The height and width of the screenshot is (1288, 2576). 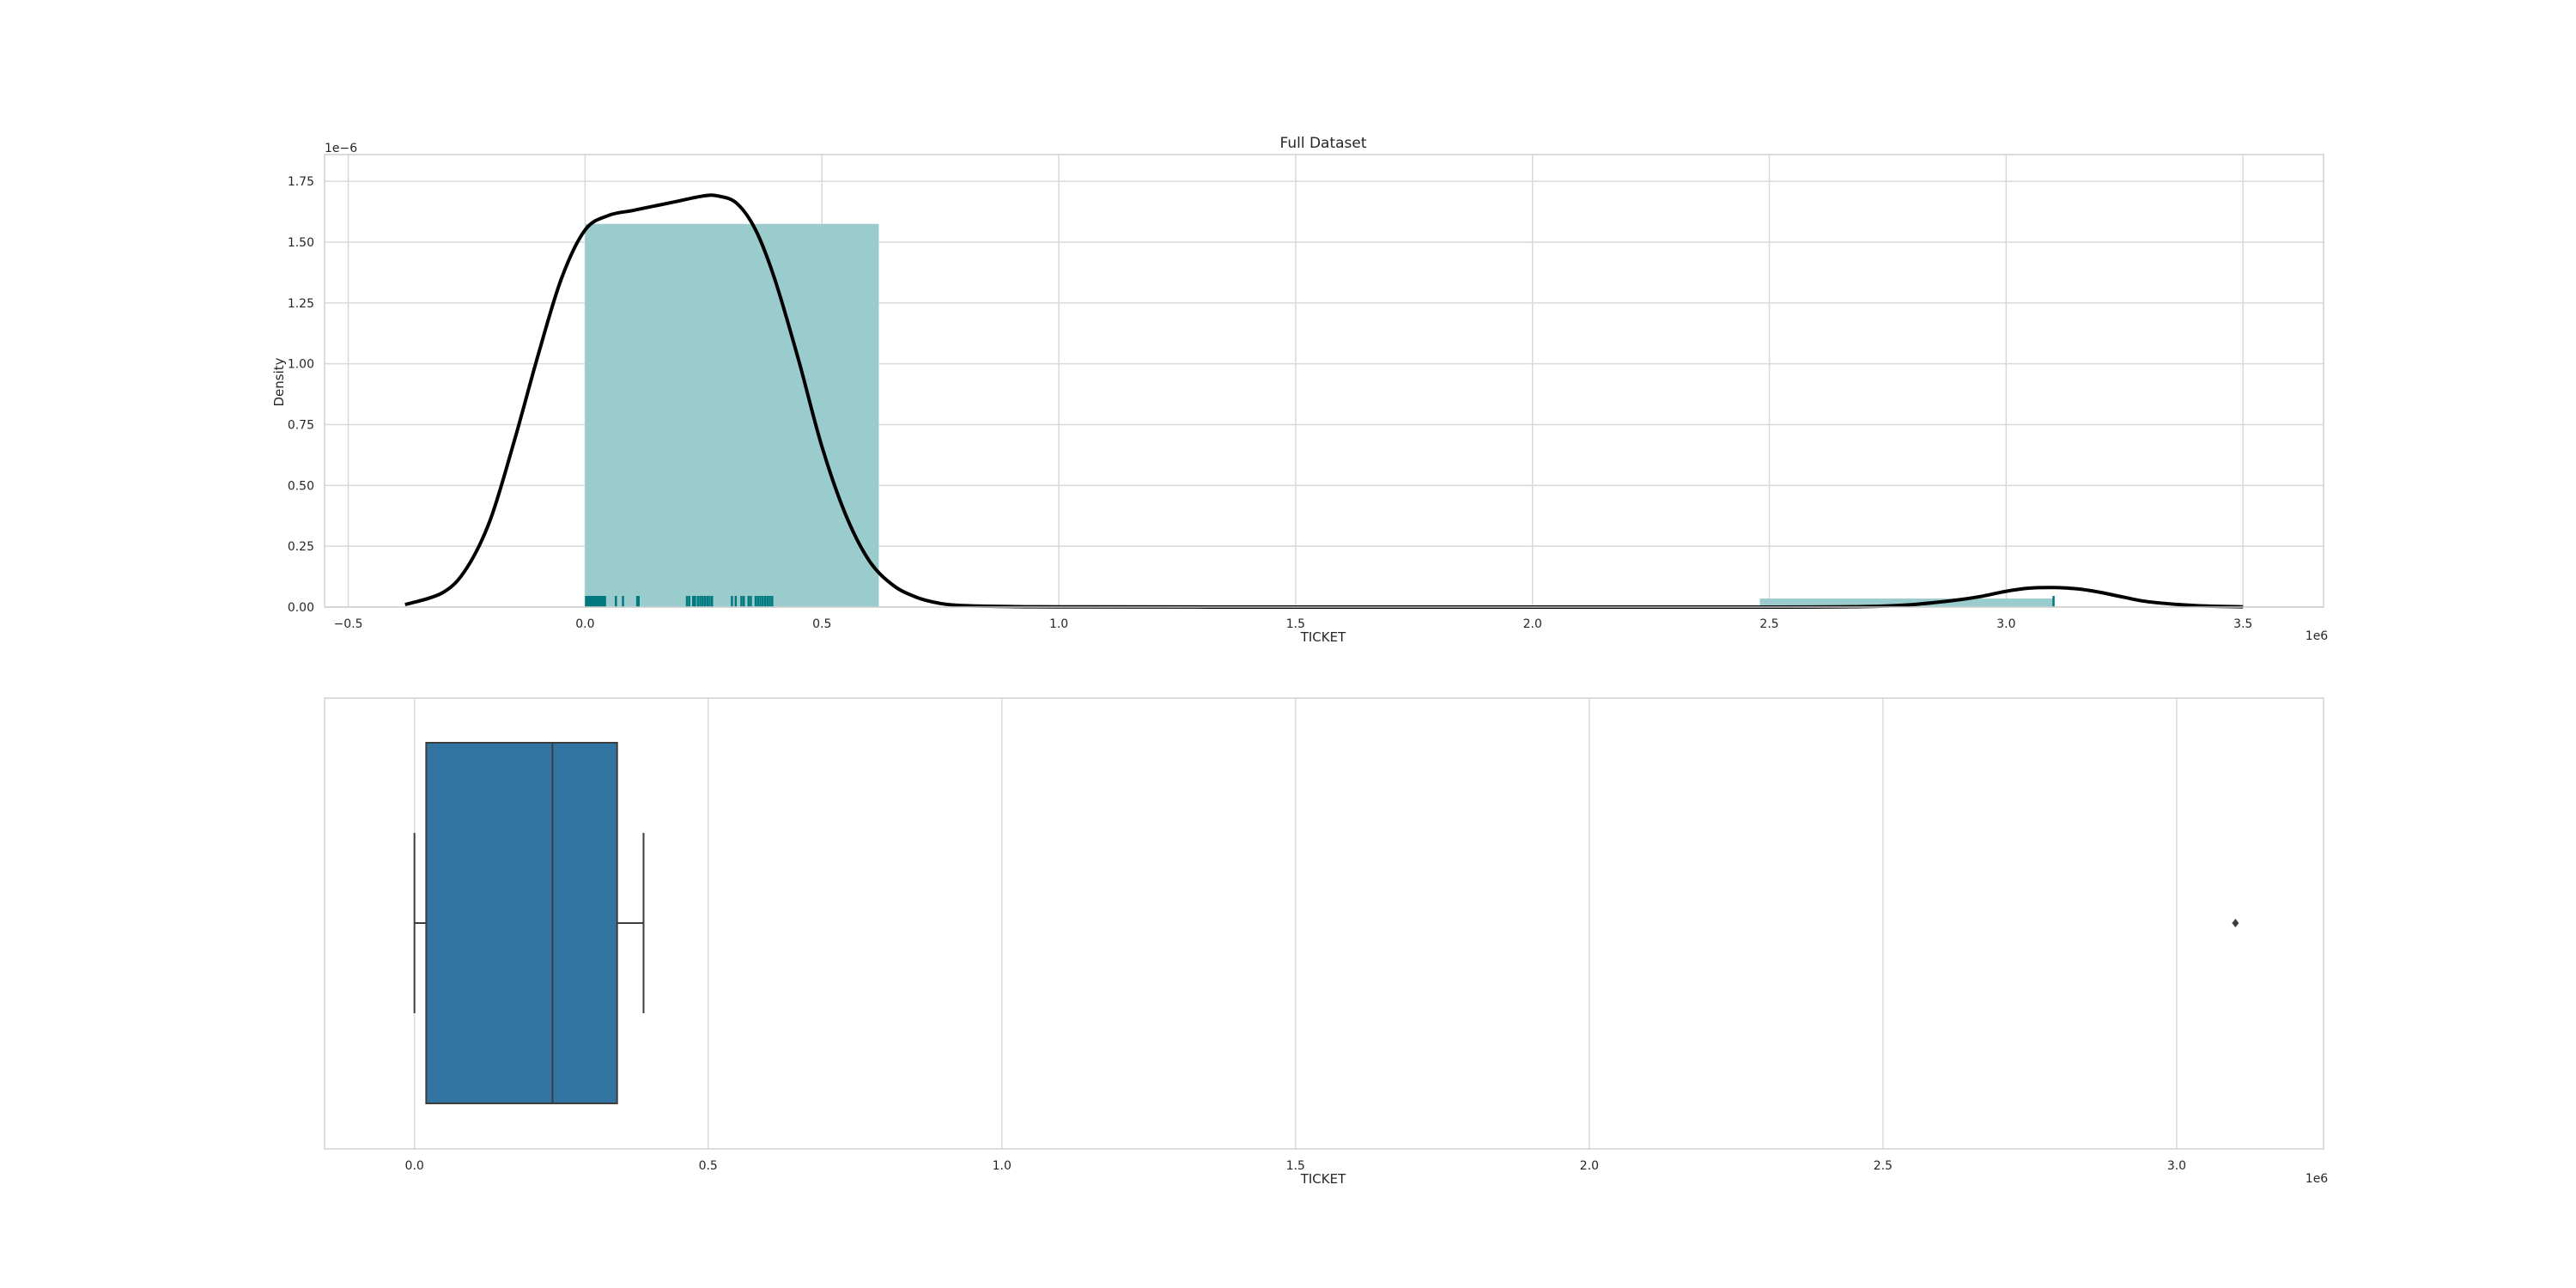 I want to click on x-tick-label: −0.5, so click(x=348, y=624).